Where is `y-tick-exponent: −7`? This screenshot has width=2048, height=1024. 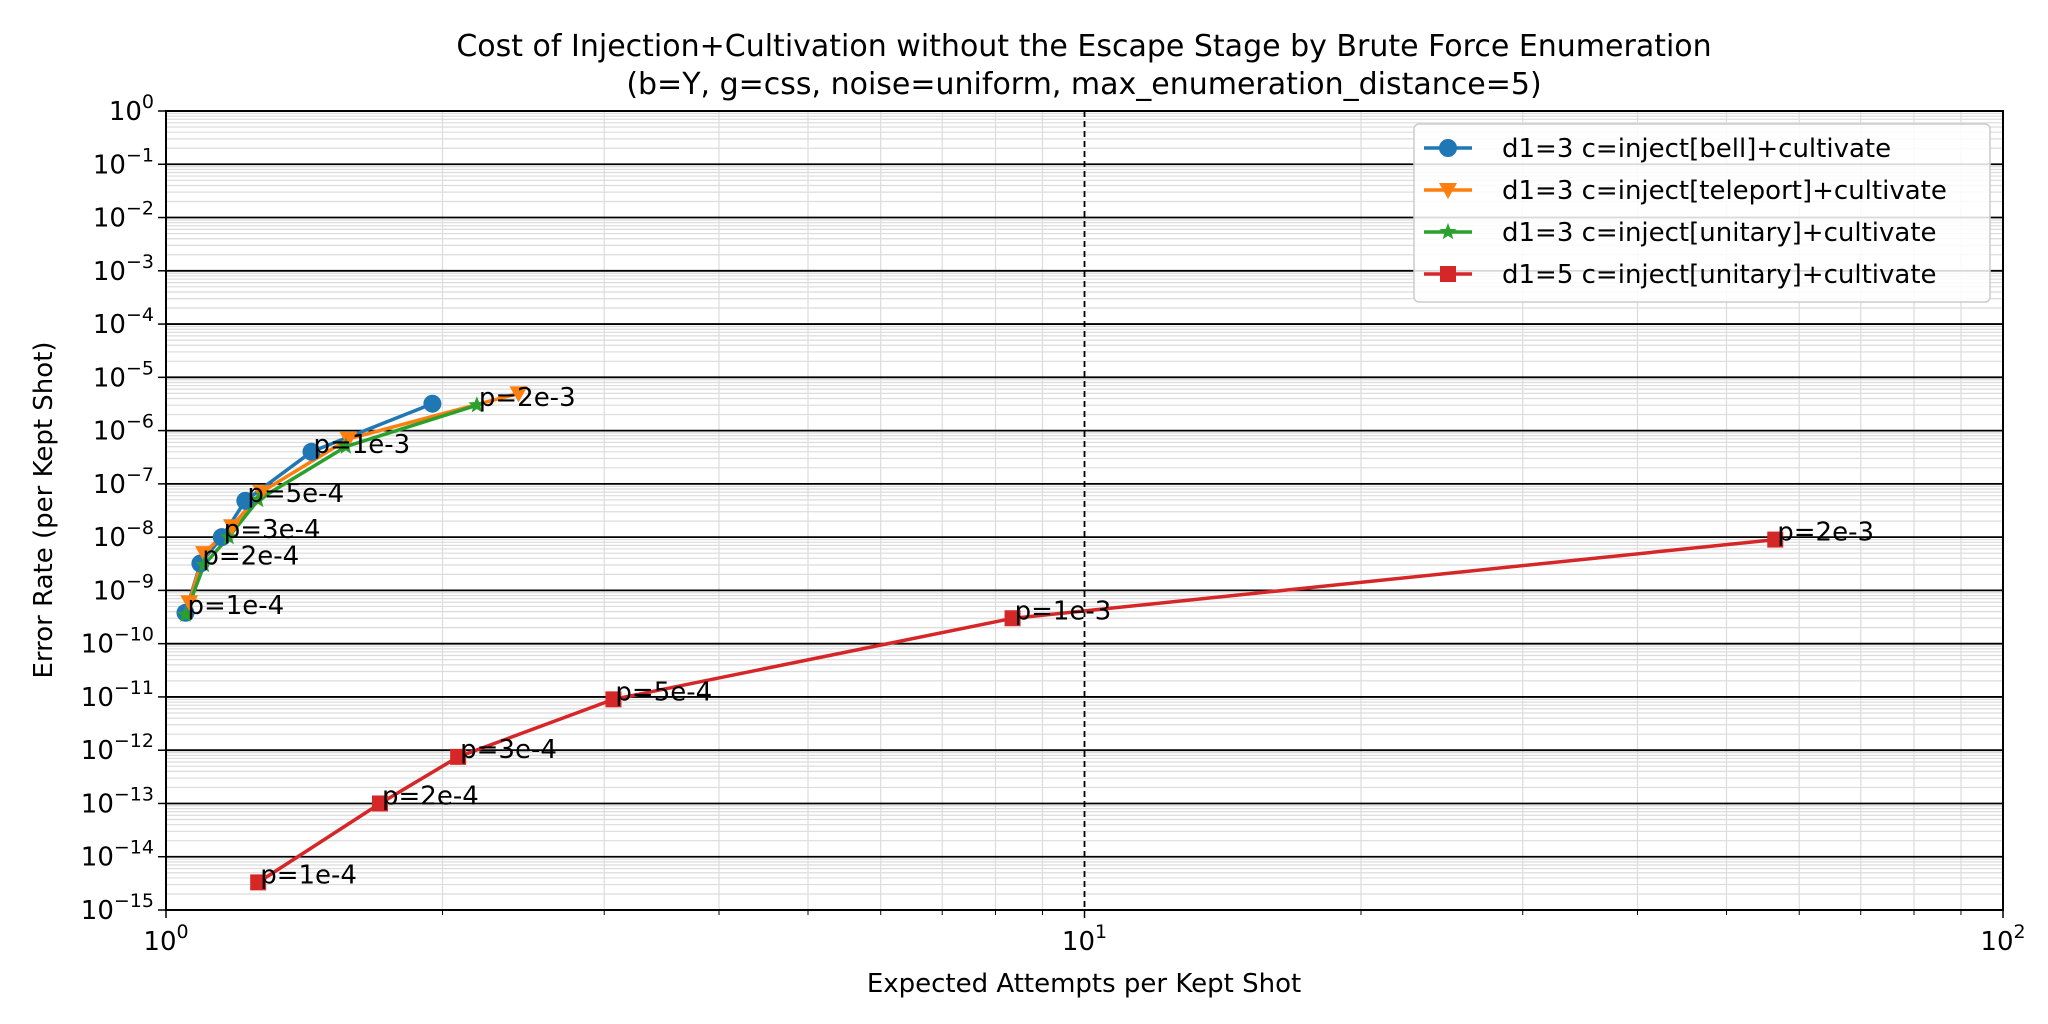
y-tick-exponent: −7 is located at coordinates (140, 475).